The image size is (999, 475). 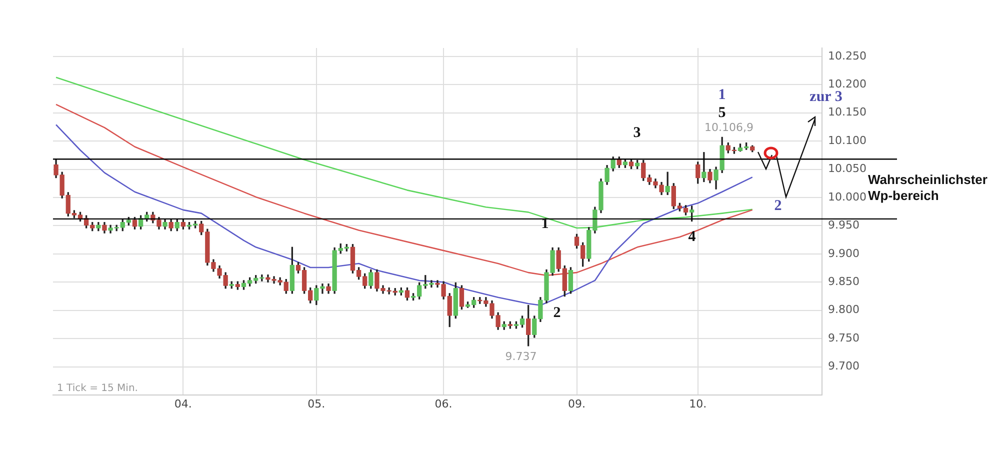 What do you see at coordinates (698, 403) in the screenshot?
I see `x-tick-label: 10.` at bounding box center [698, 403].